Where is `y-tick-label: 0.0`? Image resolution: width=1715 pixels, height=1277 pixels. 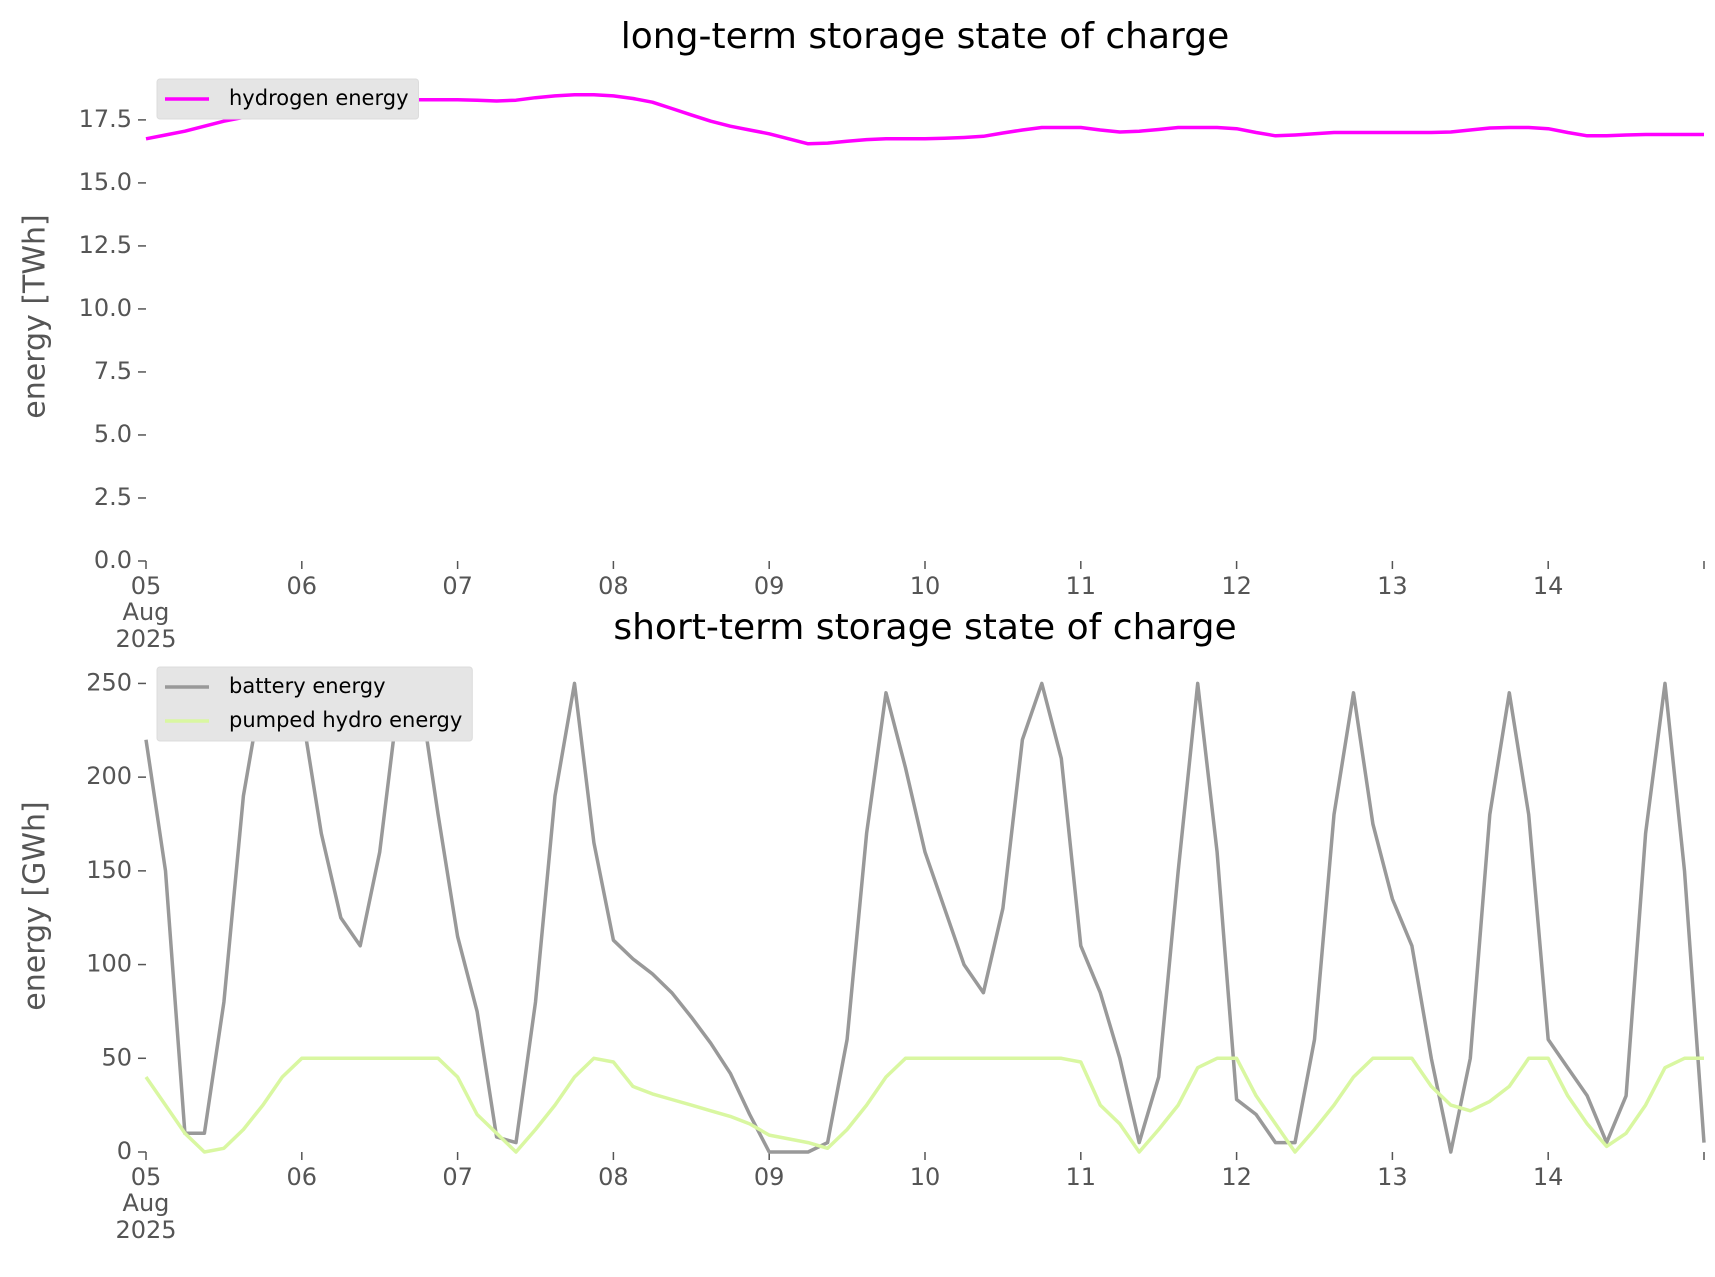
y-tick-label: 0.0 is located at coordinates (113, 560).